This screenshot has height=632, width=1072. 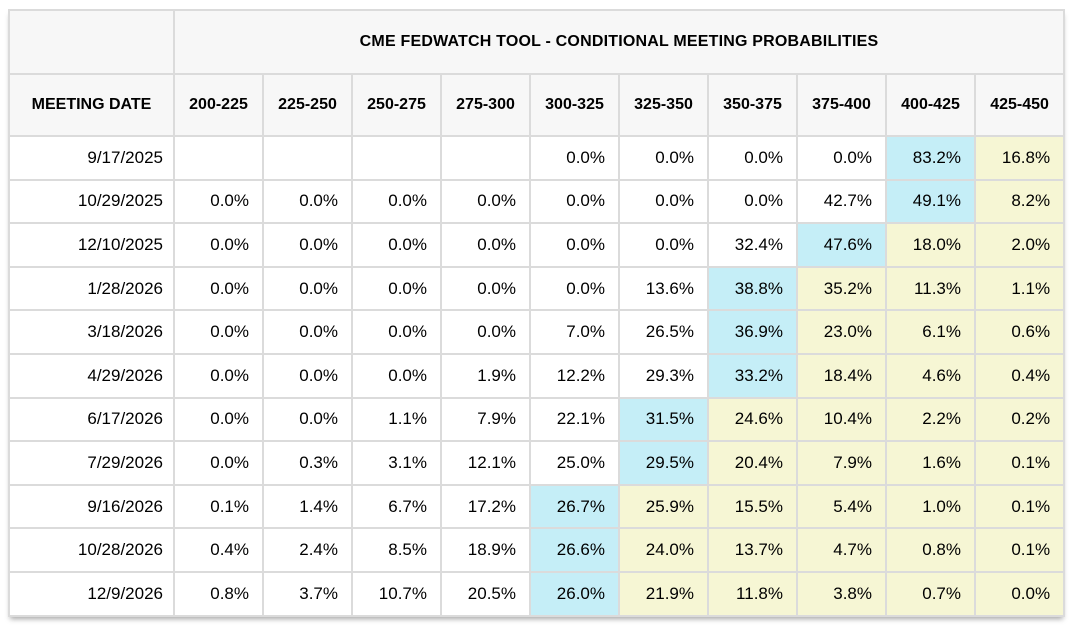 I want to click on meeting-date-cell: 6/17/2026, so click(x=91, y=419).